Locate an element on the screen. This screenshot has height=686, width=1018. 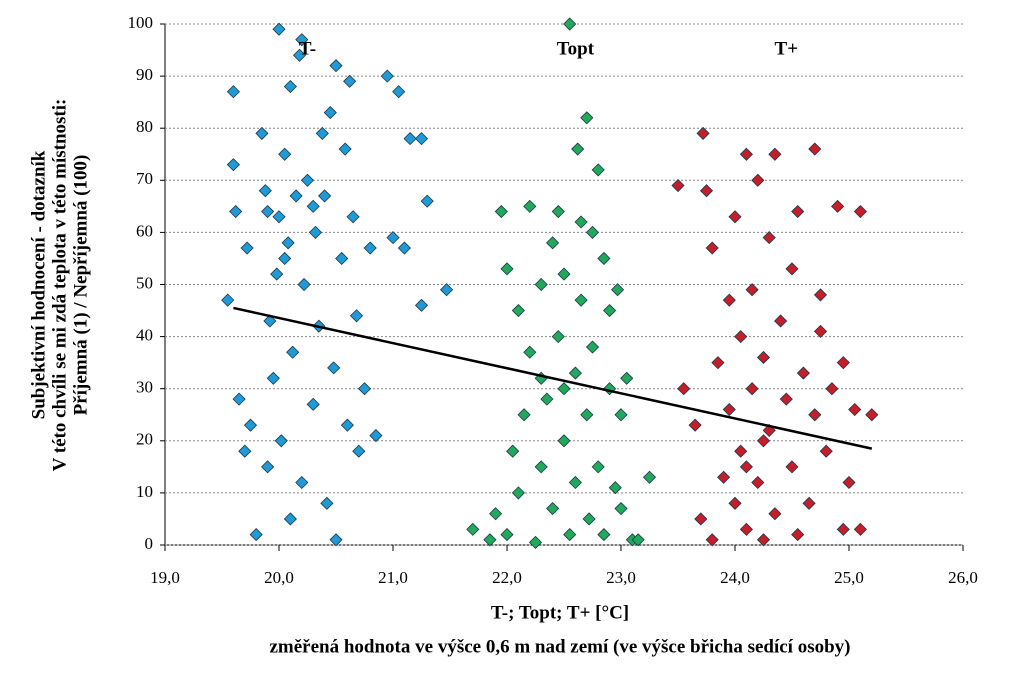
series-label: Topt is located at coordinates (576, 48).